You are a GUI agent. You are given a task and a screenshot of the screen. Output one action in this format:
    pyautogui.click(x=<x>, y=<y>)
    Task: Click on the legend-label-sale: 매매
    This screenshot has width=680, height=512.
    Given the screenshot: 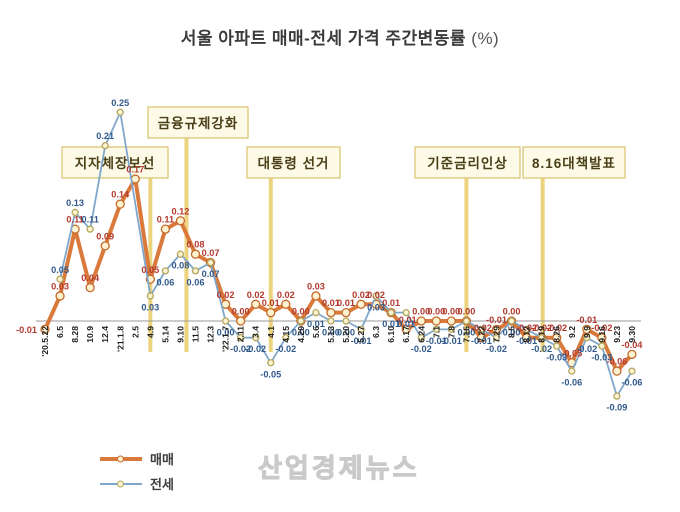 What is the action you would take?
    pyautogui.click(x=162, y=459)
    